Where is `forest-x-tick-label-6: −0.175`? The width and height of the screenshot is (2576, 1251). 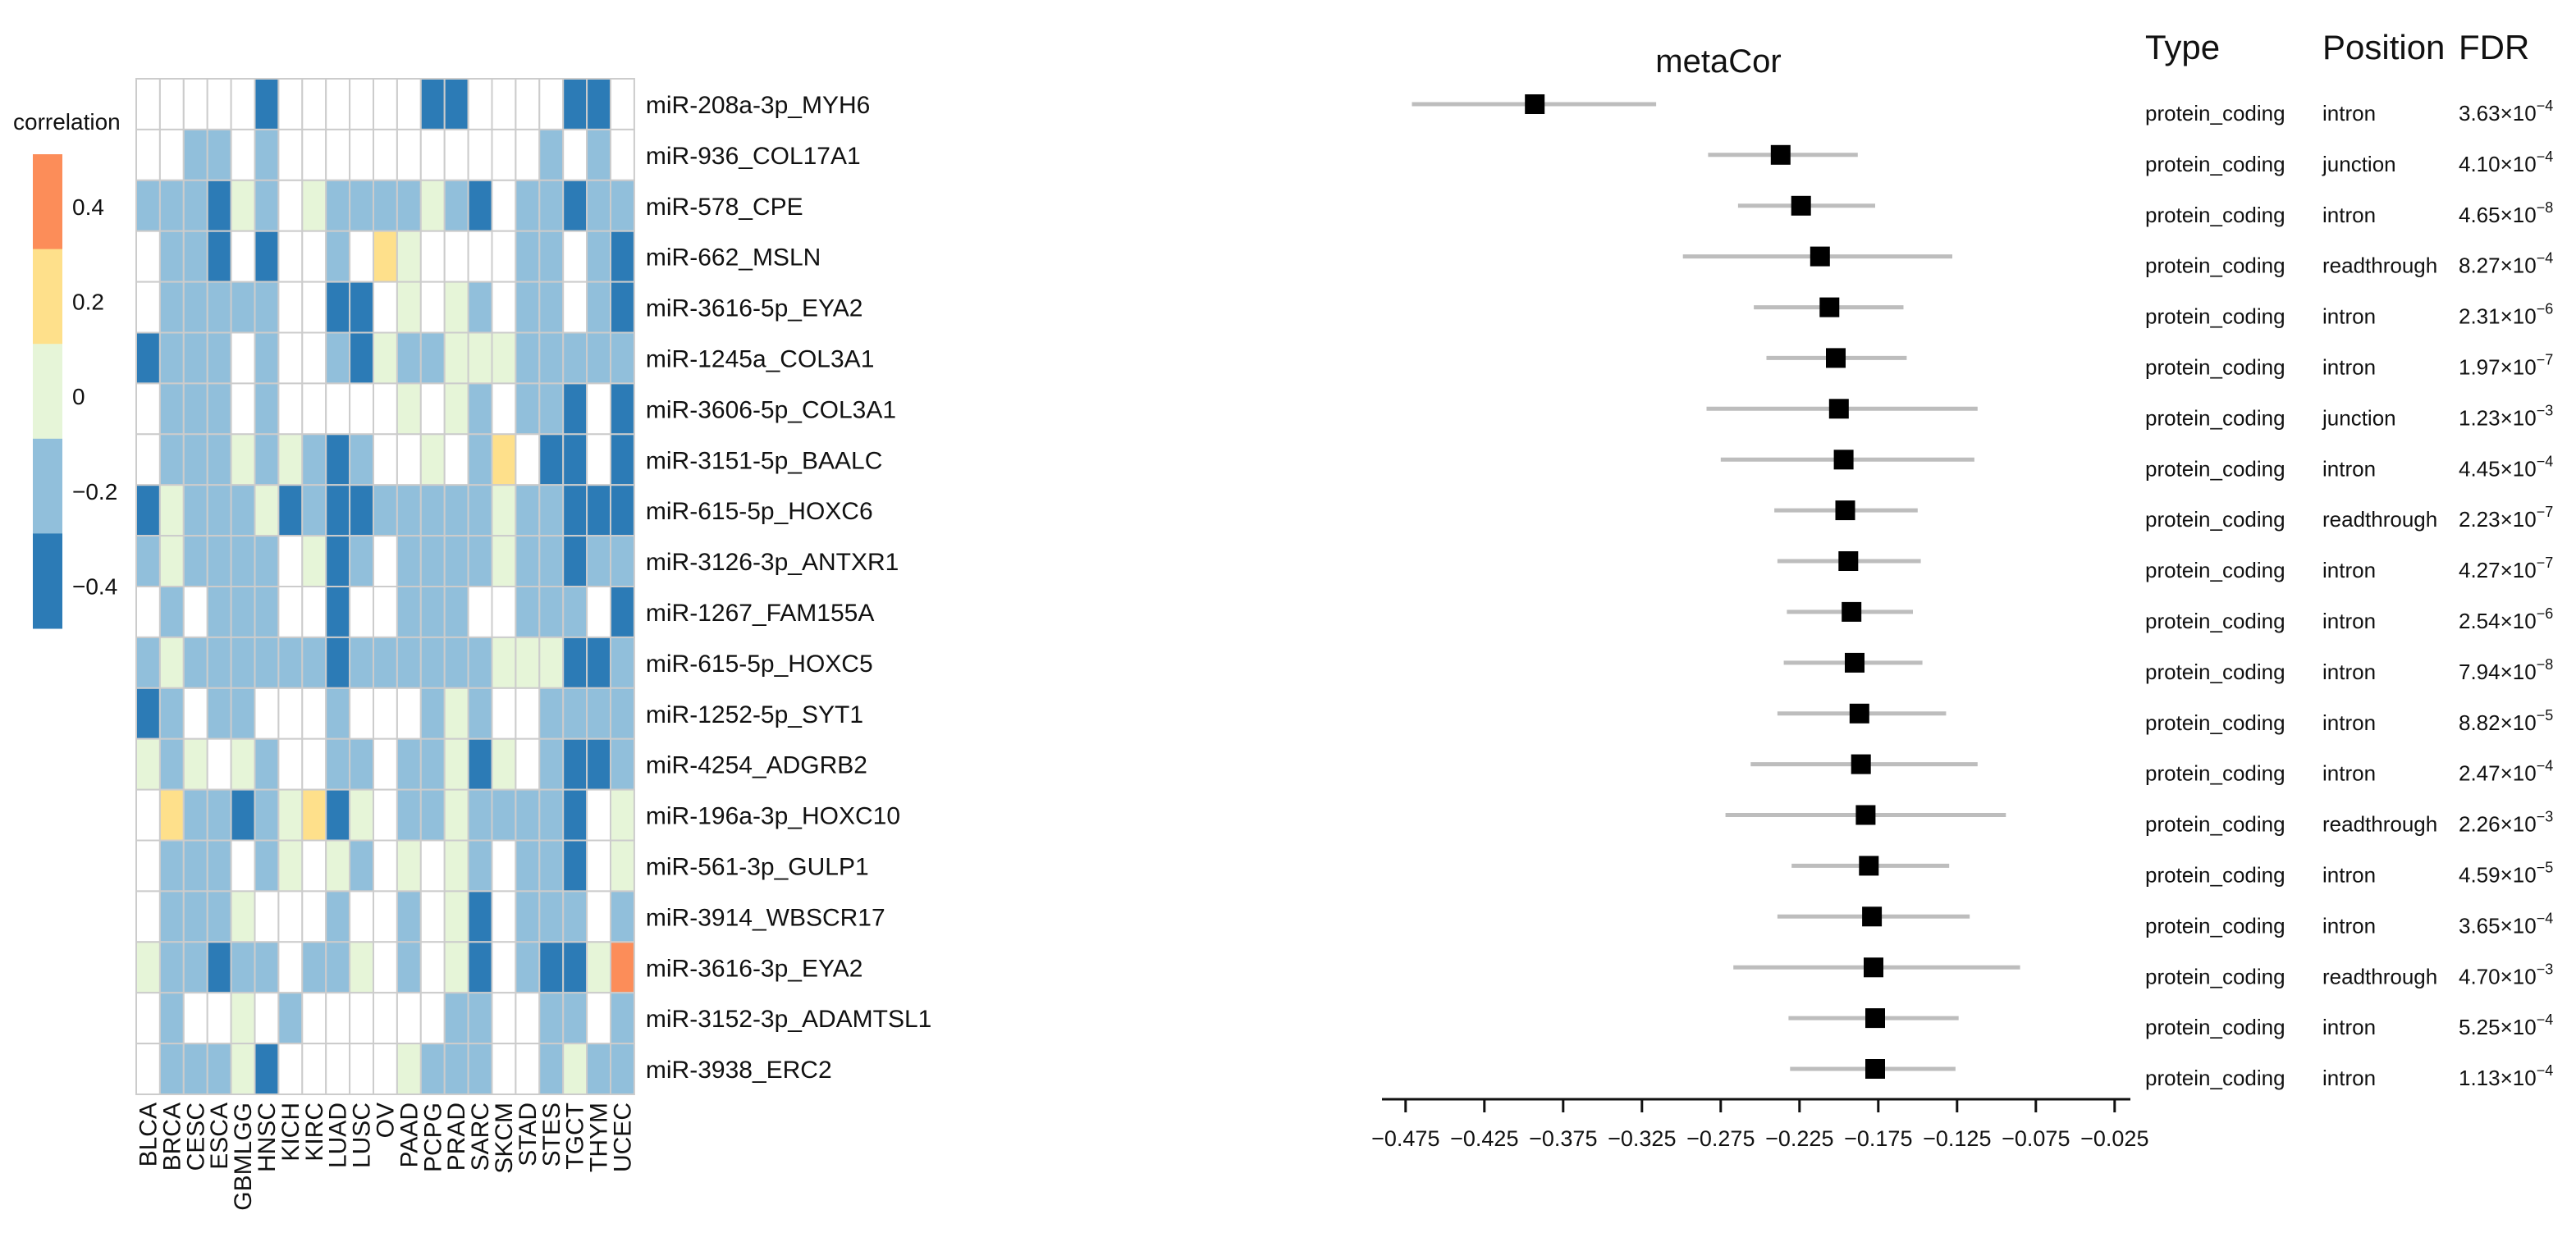
forest-x-tick-label-6: −0.175 is located at coordinates (1878, 1138).